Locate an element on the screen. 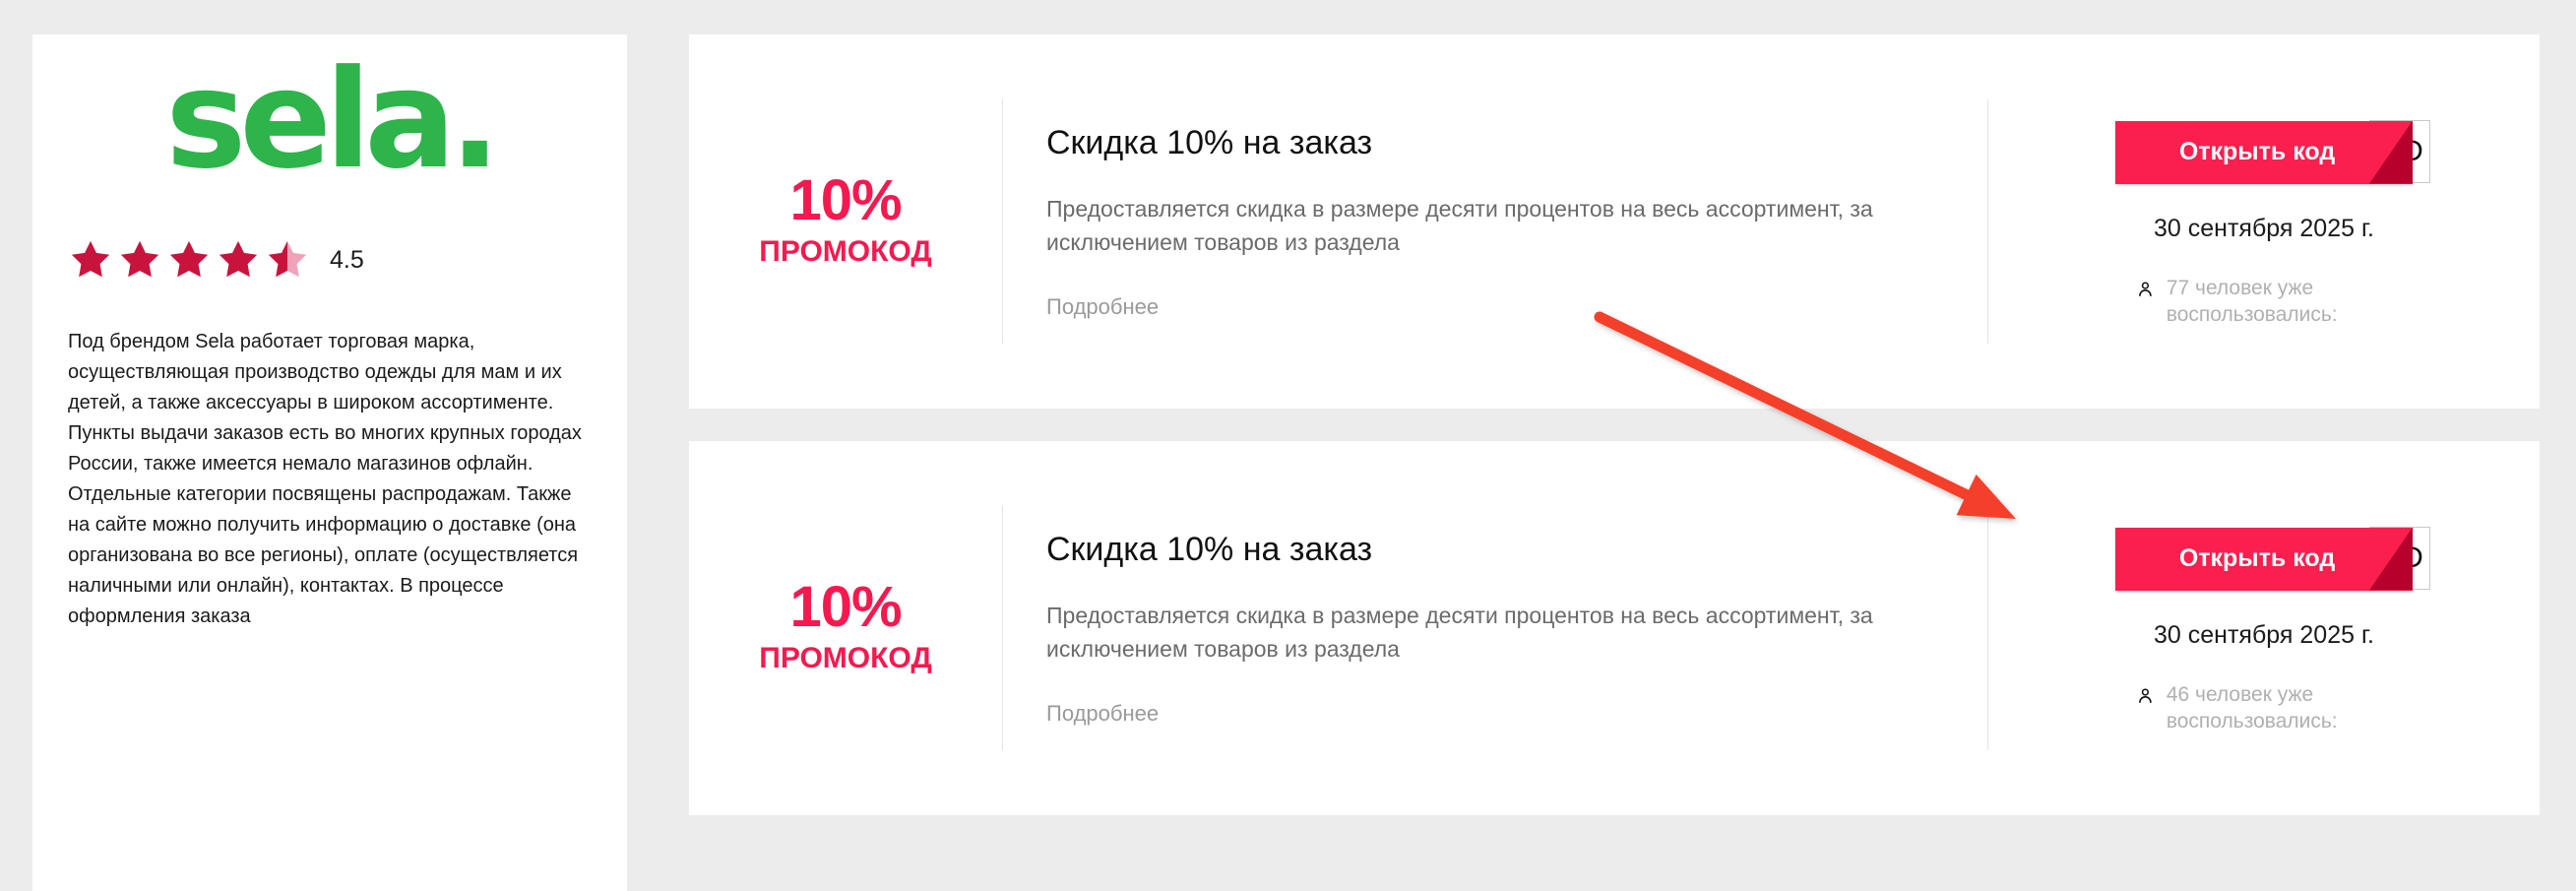  coupon-usage-text: 46 человек уже воспользовались: is located at coordinates (2252, 707).